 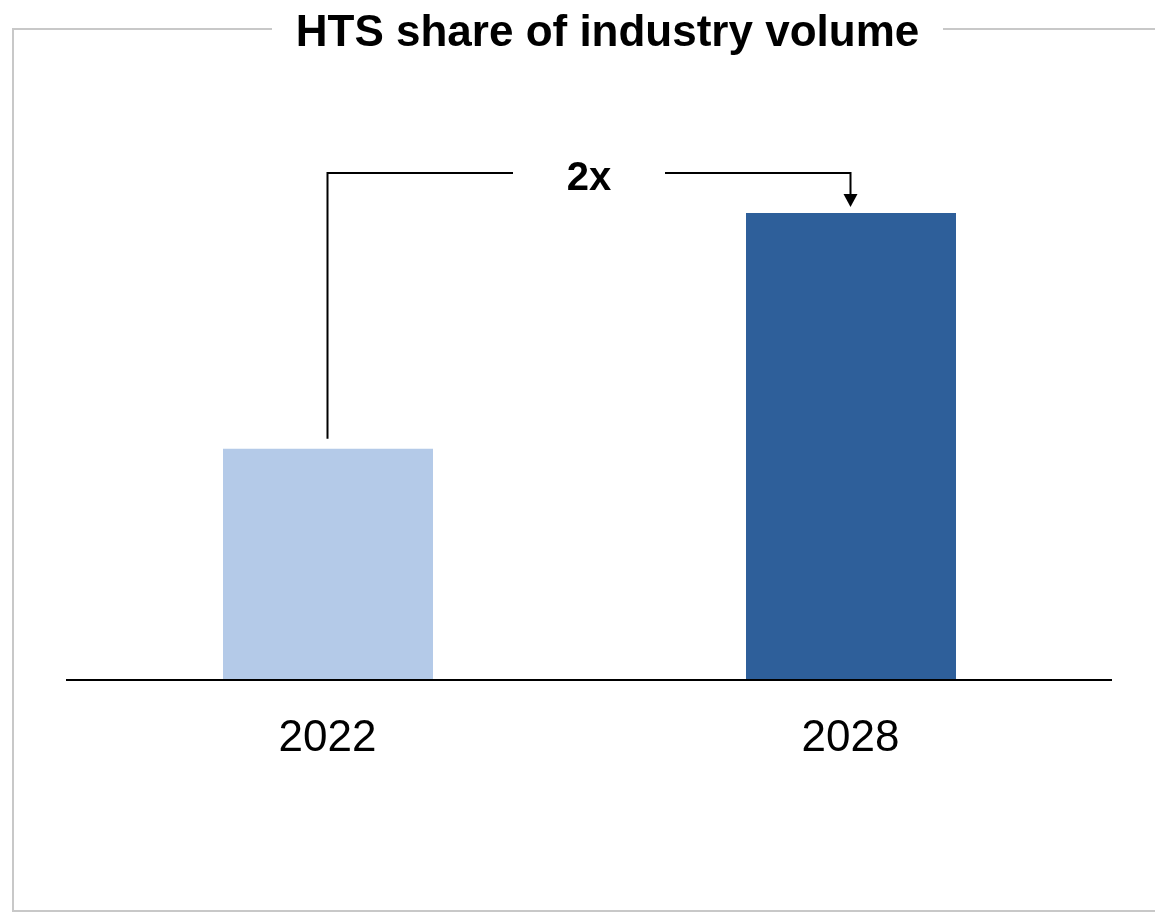 I want to click on text: 2x, so click(x=589, y=176).